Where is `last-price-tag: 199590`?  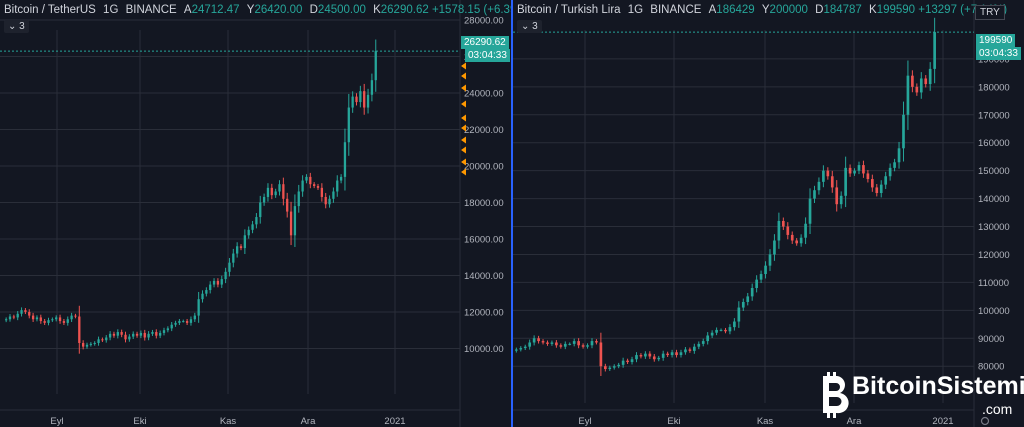
last-price-tag: 199590 is located at coordinates (996, 40).